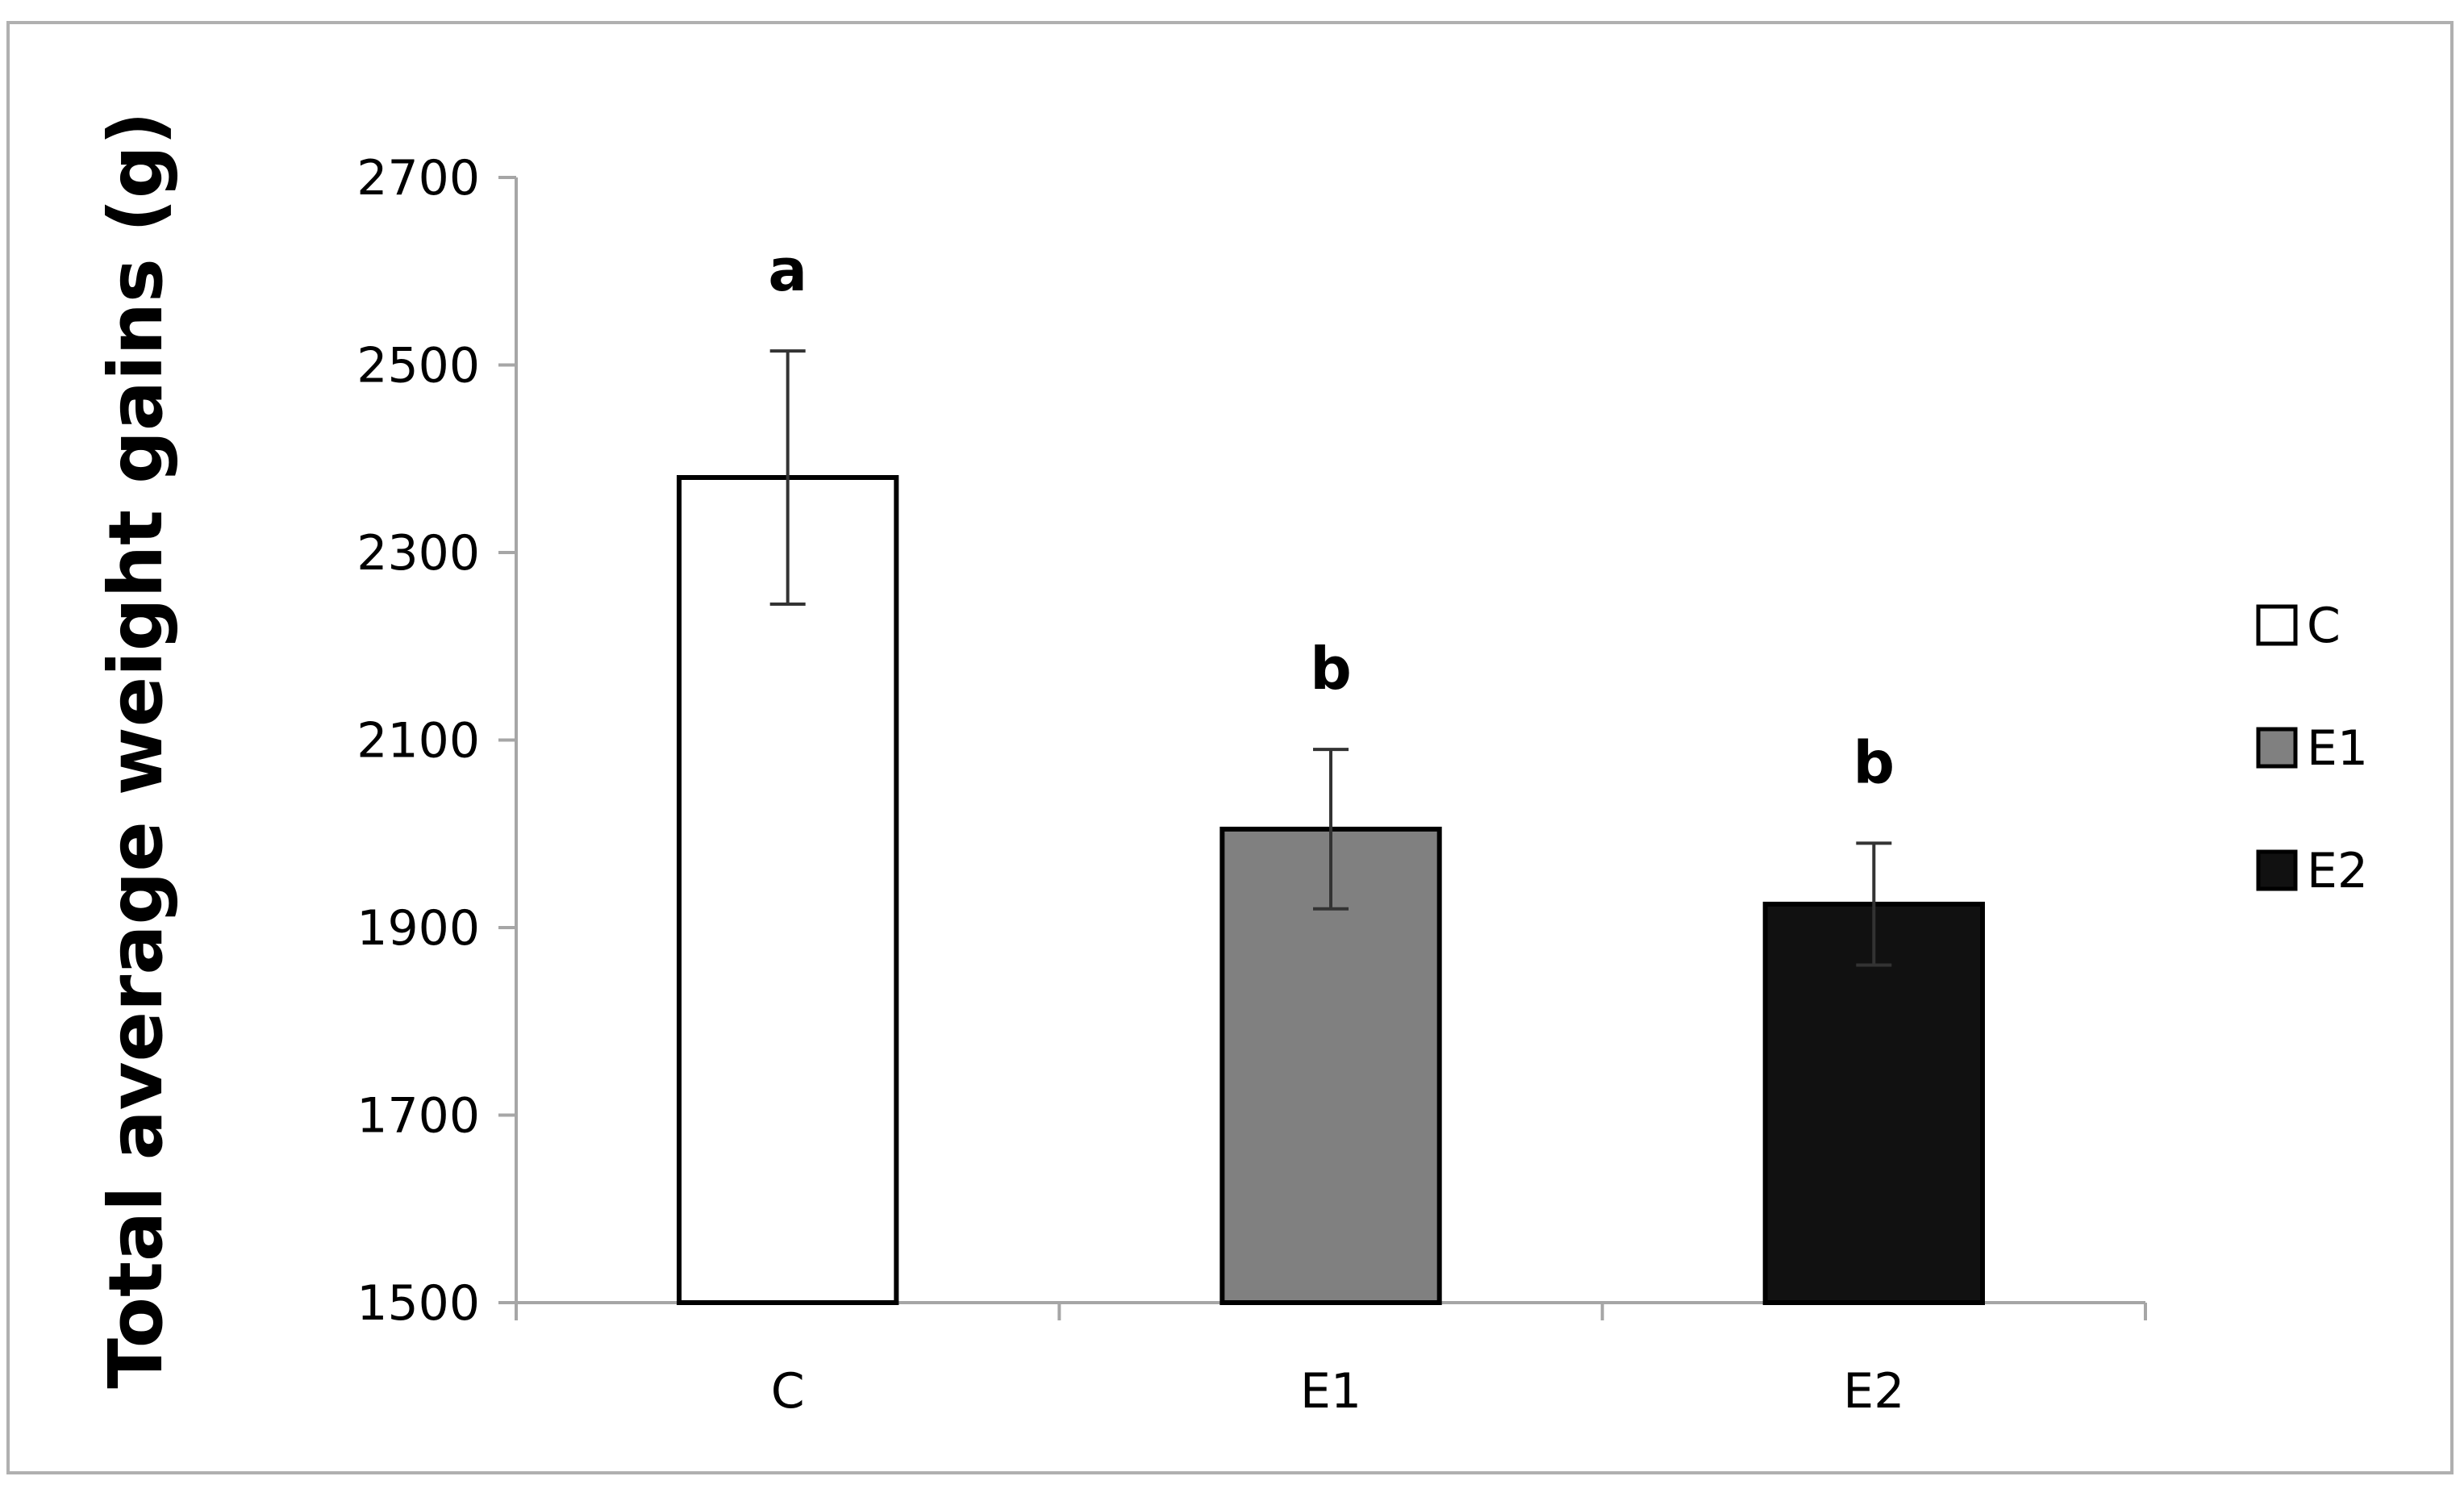 The height and width of the screenshot is (1493, 2464). I want to click on legend: C E1 E2, so click(2312, 748).